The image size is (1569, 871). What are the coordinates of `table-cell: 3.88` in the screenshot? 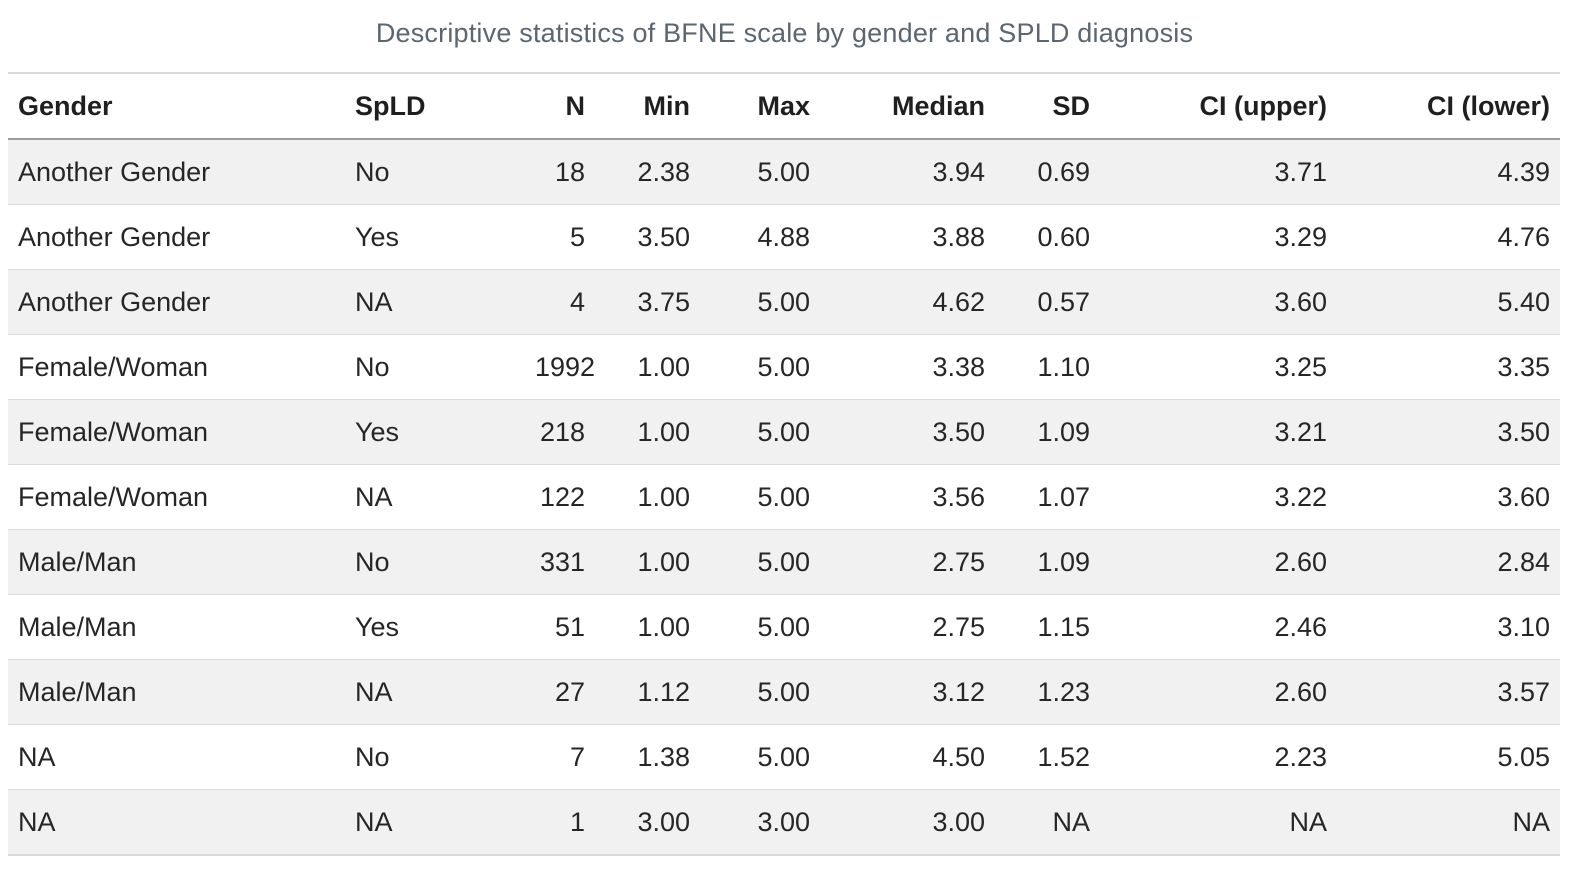 It's located at (907, 237).